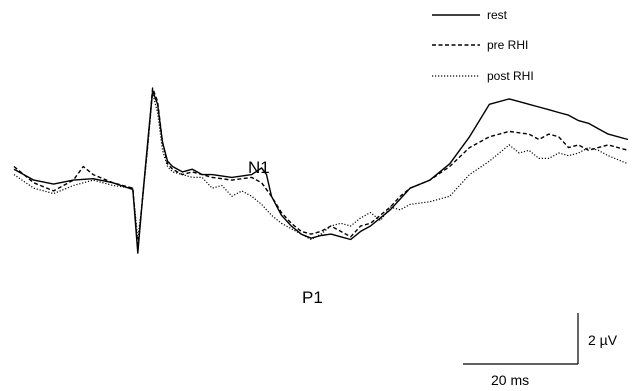 The width and height of the screenshot is (635, 391). Describe the element at coordinates (497, 15) in the screenshot. I see `legend-label-rest: rest` at that location.